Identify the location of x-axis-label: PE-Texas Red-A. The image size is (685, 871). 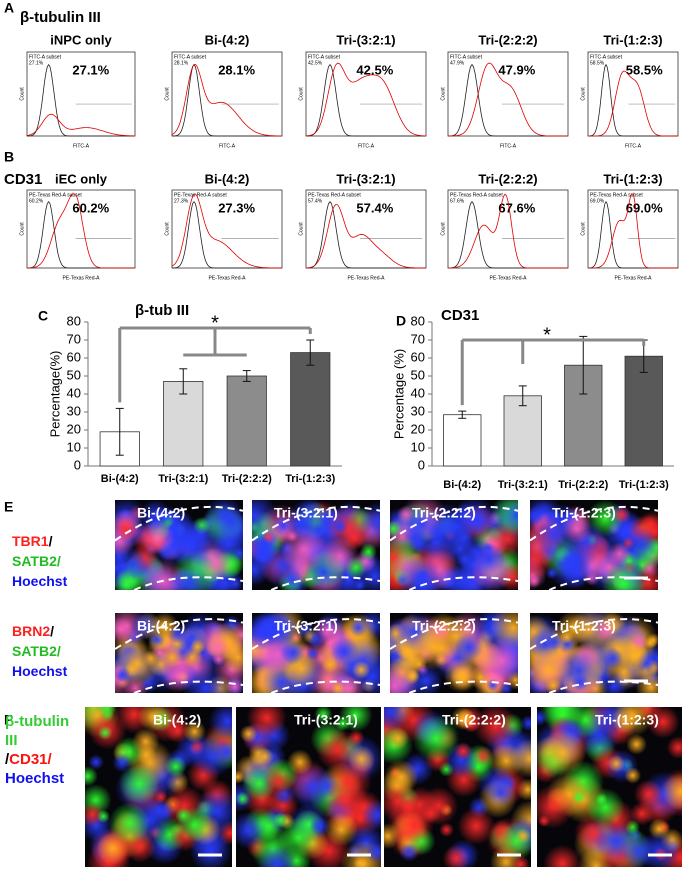
(82, 278).